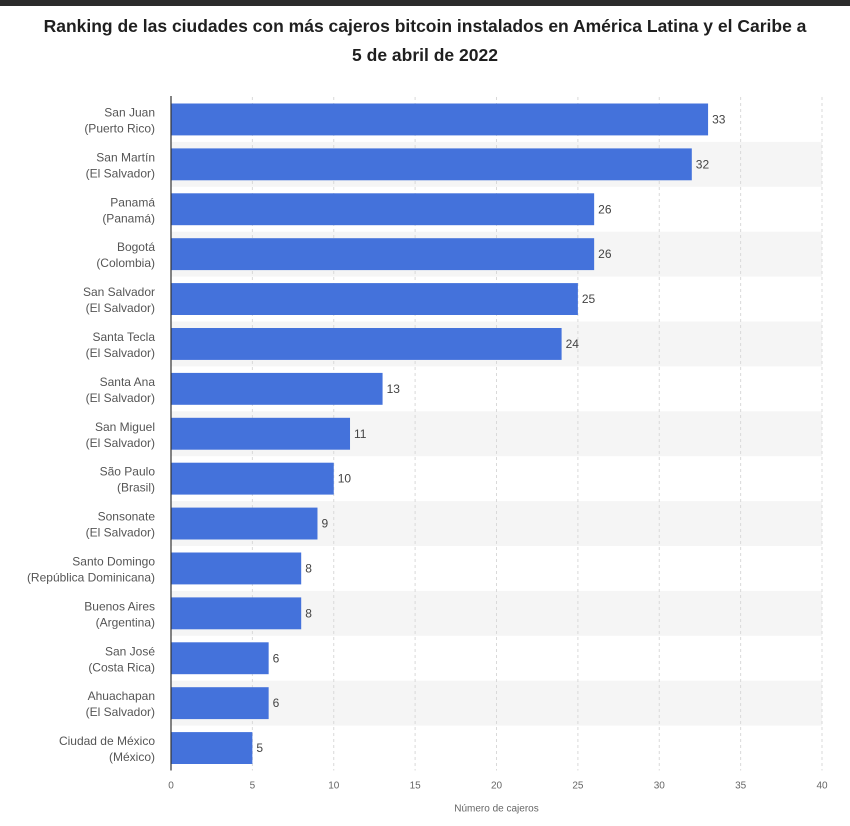 The width and height of the screenshot is (850, 826). I want to click on data-label: 11, so click(360, 434).